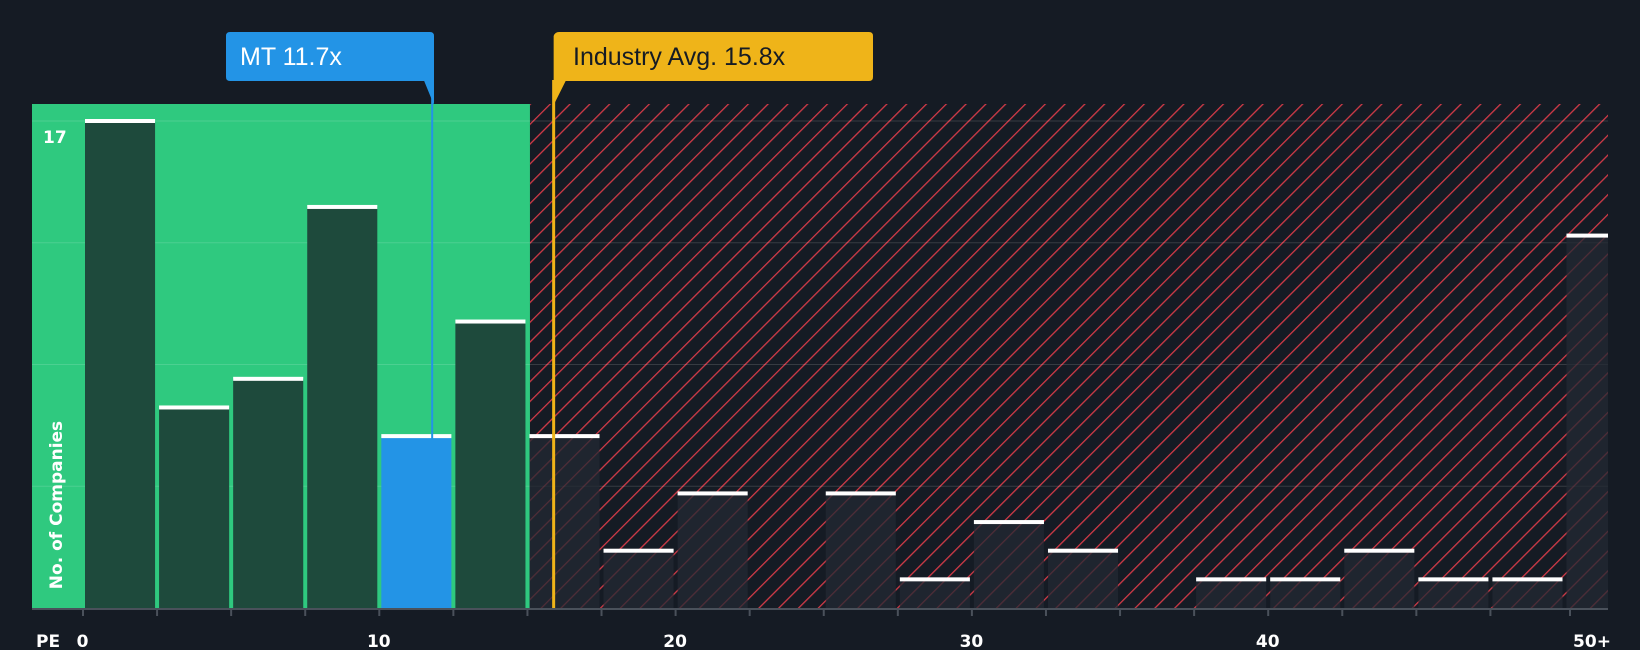  I want to click on industry-callout-box, so click(713, 68).